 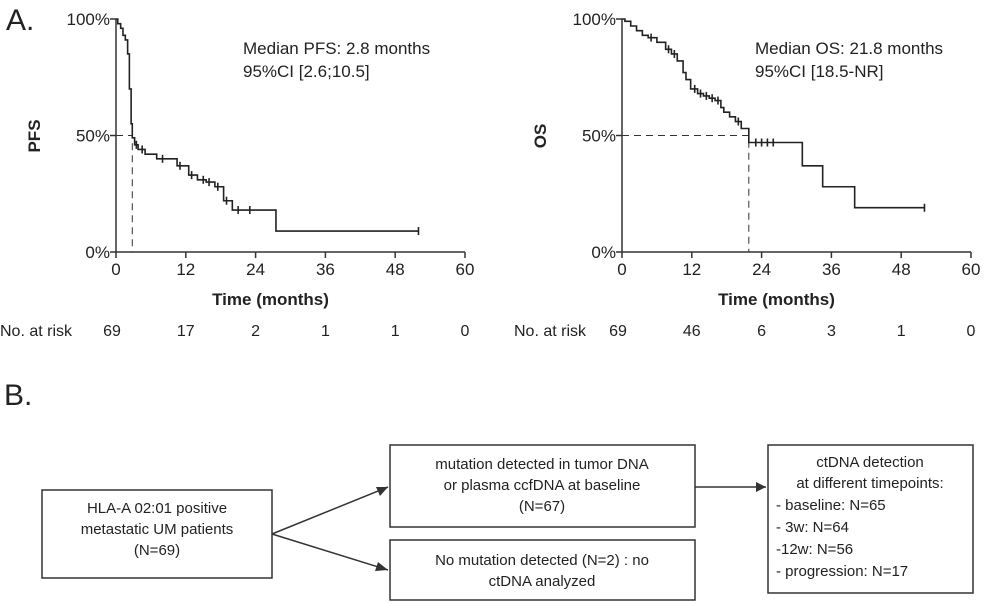 I want to click on median-annotation: Median PFS: 2.8 months, so click(x=336, y=48).